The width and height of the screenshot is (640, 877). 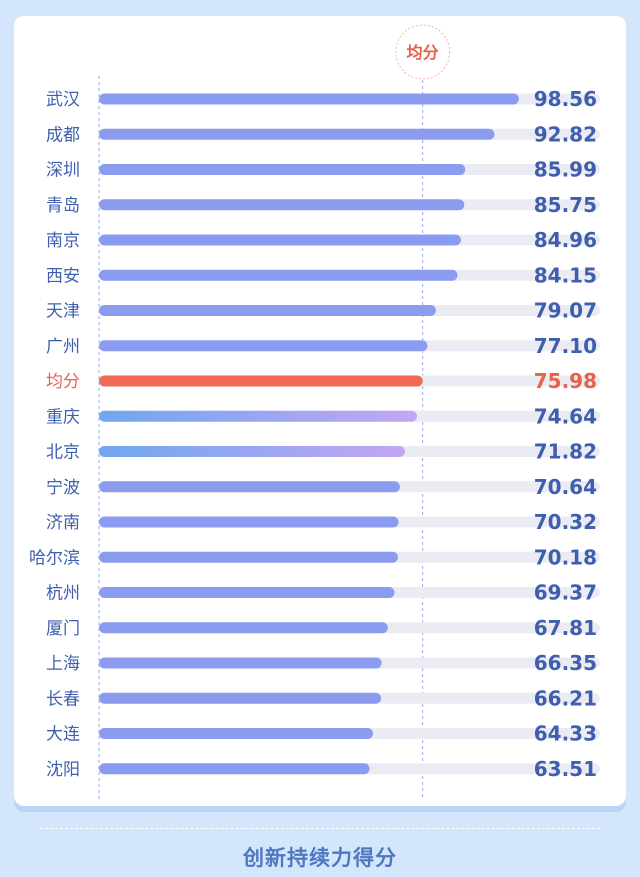 What do you see at coordinates (565, 698) in the screenshot?
I see `value-label: 66.21` at bounding box center [565, 698].